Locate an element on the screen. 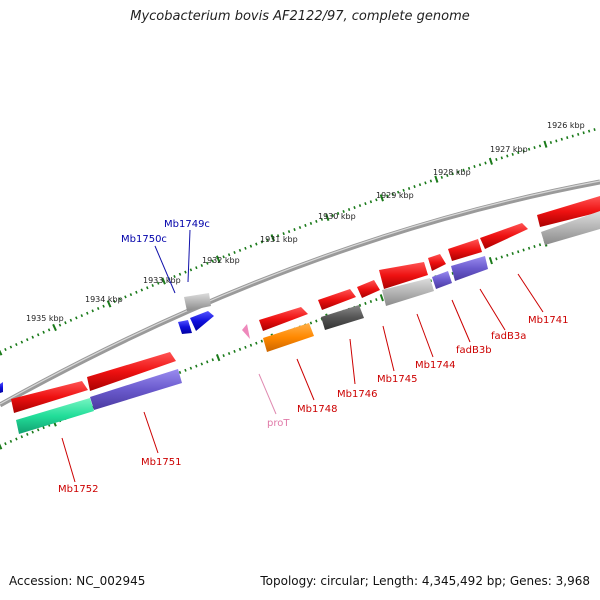  gene-label-mb1744: Mb1744 is located at coordinates (435, 365).